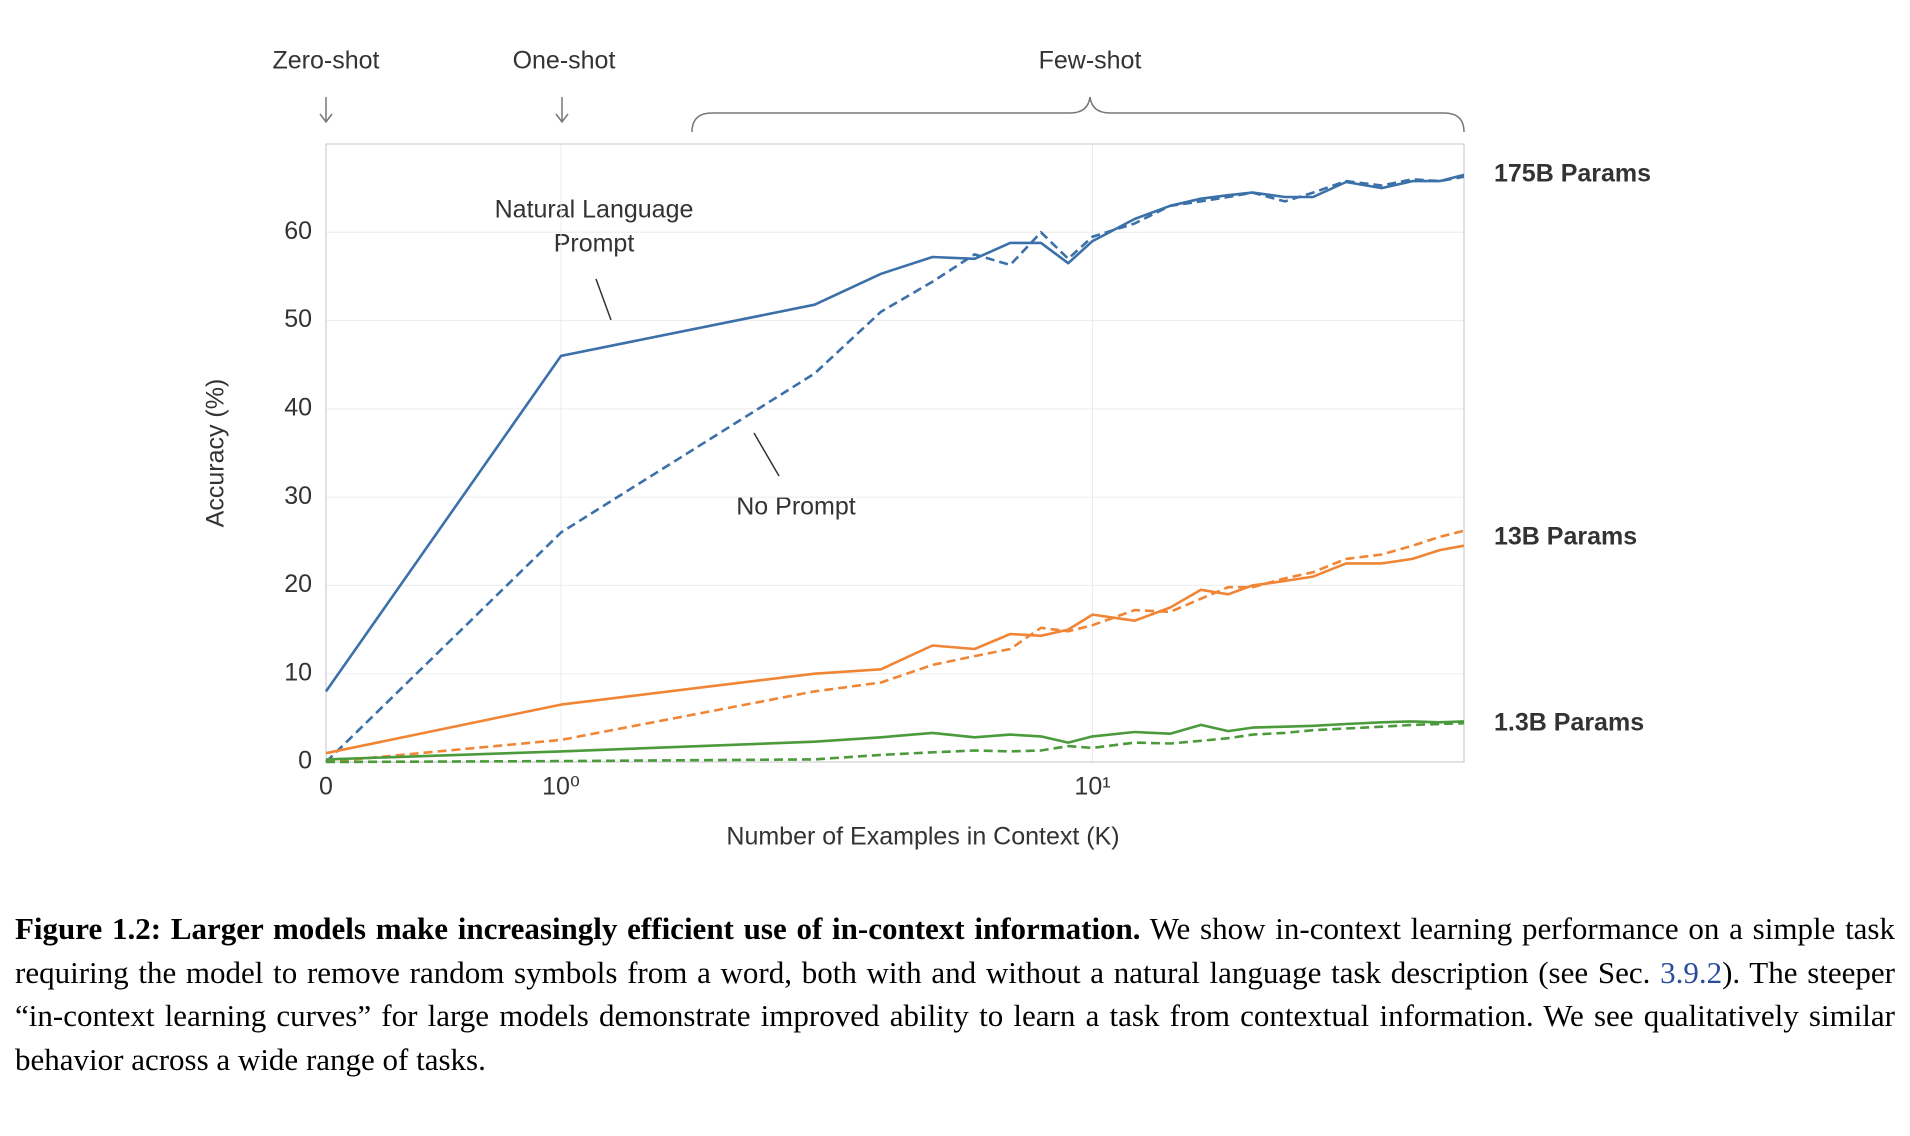 Image resolution: width=1910 pixels, height=1136 pixels. I want to click on x-tick-label: 10¹, so click(1092, 787).